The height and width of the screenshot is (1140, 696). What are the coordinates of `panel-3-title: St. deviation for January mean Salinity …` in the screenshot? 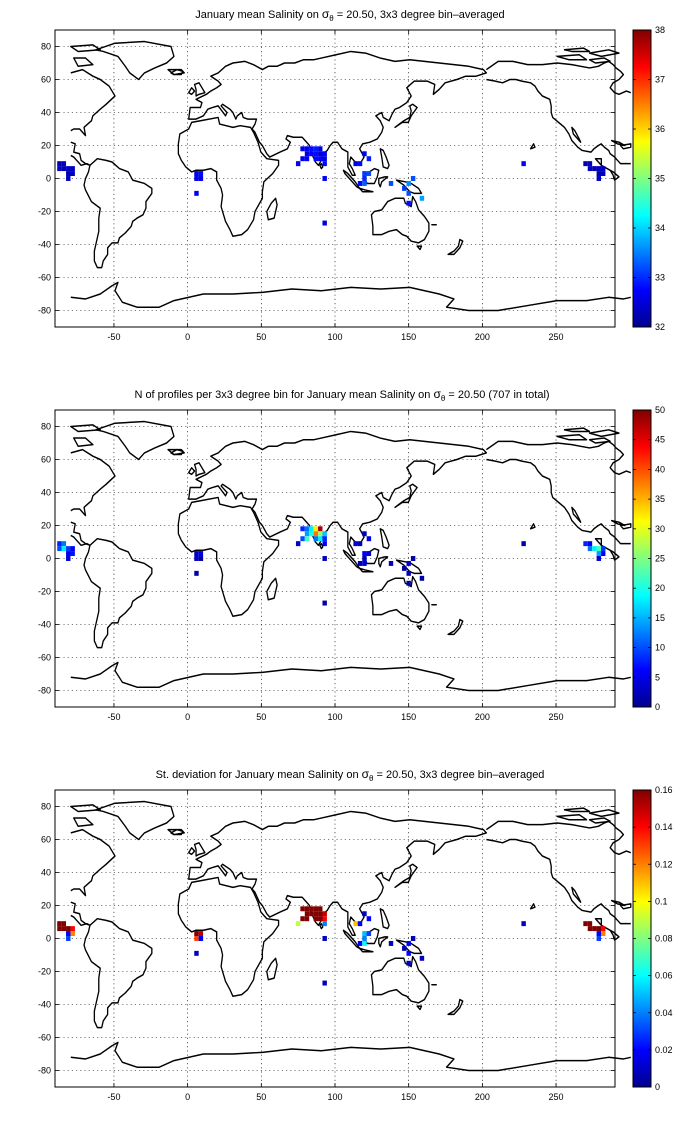 It's located at (350, 775).